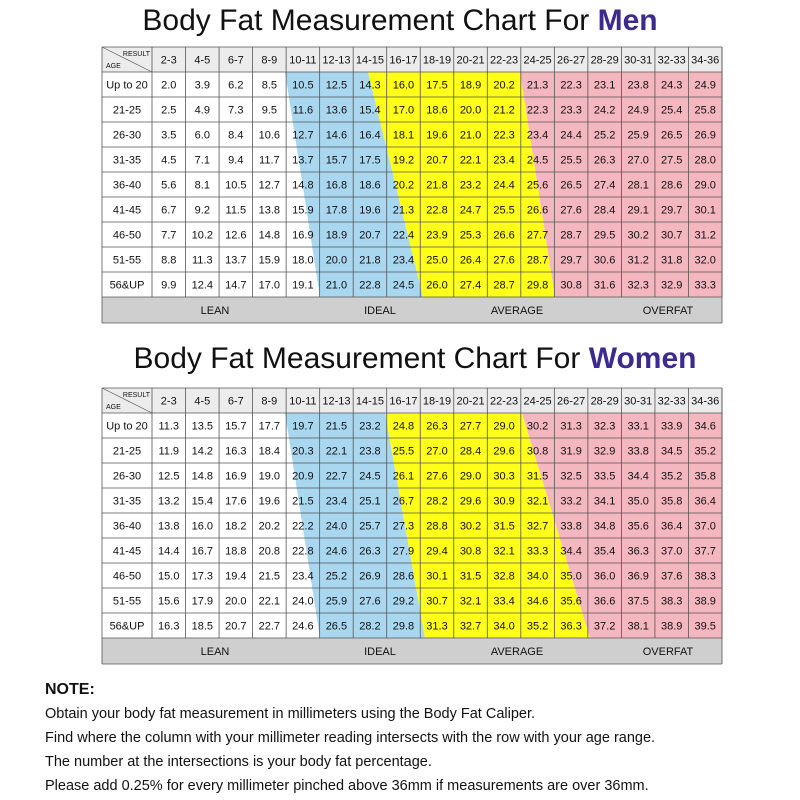 The width and height of the screenshot is (800, 800). What do you see at coordinates (436, 185) in the screenshot?
I see `cell-value: 21.8` at bounding box center [436, 185].